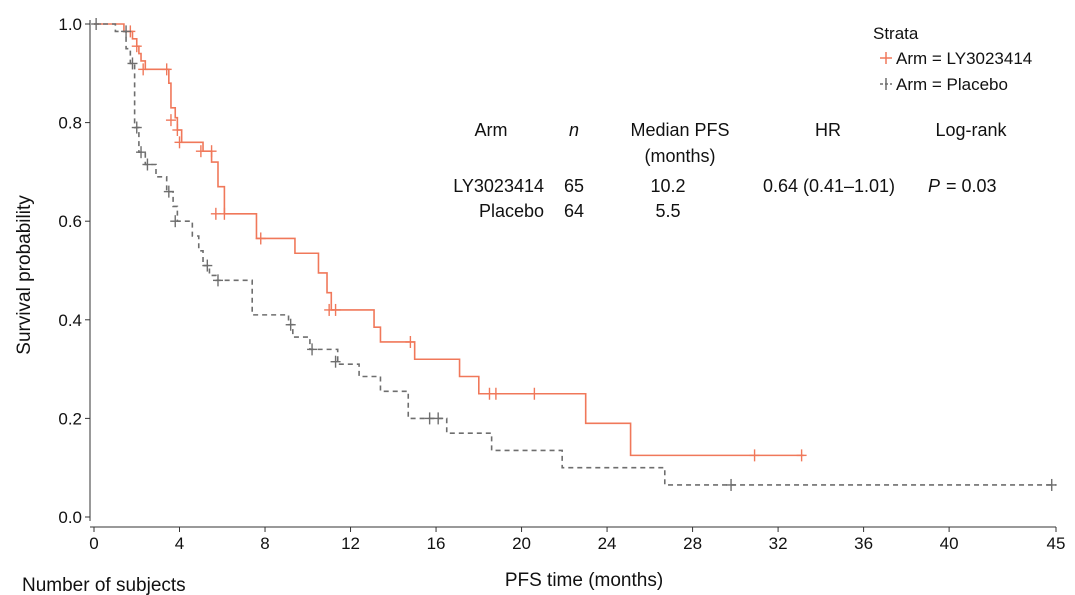 The width and height of the screenshot is (1075, 595). I want to click on stats-row-ly-logrank: = 0.03, so click(971, 186).